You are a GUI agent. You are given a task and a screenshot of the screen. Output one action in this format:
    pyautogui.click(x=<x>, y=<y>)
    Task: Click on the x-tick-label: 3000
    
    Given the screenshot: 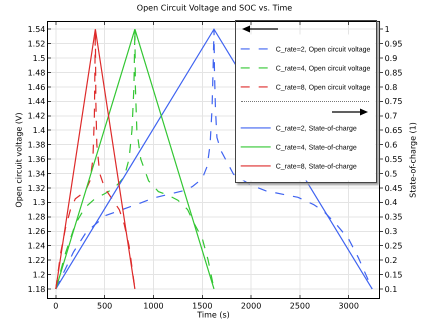 What is the action you would take?
    pyautogui.click(x=348, y=306)
    